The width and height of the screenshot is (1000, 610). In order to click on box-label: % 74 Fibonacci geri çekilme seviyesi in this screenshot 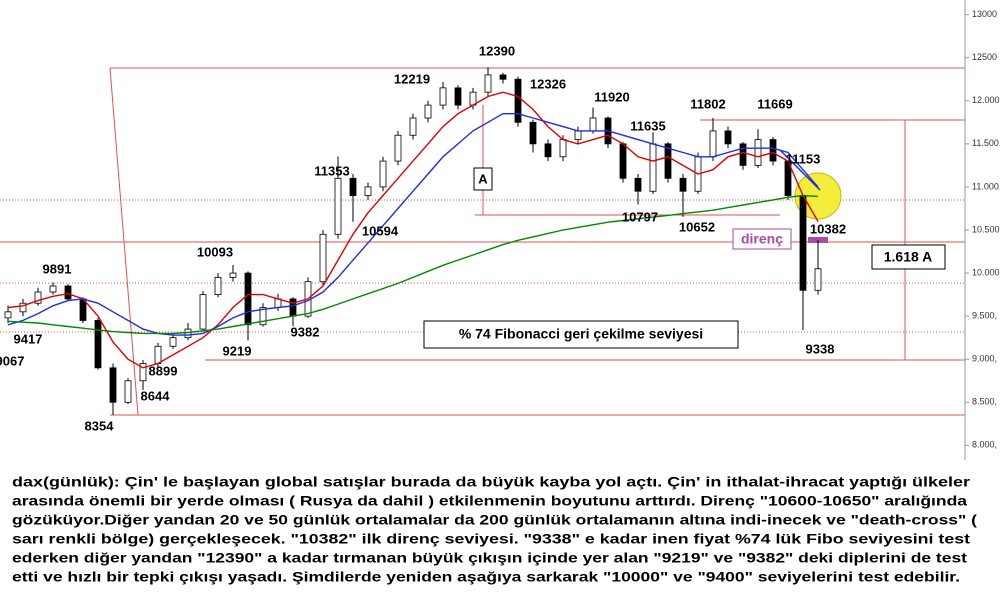, I will do `click(581, 334)`.